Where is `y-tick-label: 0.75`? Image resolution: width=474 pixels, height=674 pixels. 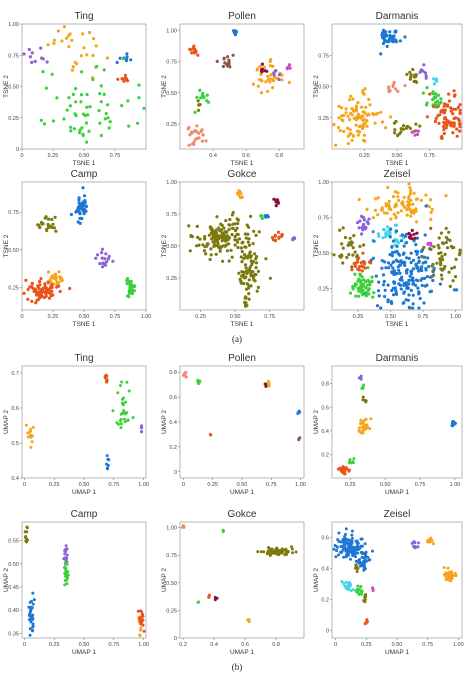 y-tick-label: 0.75 is located at coordinates (171, 63).